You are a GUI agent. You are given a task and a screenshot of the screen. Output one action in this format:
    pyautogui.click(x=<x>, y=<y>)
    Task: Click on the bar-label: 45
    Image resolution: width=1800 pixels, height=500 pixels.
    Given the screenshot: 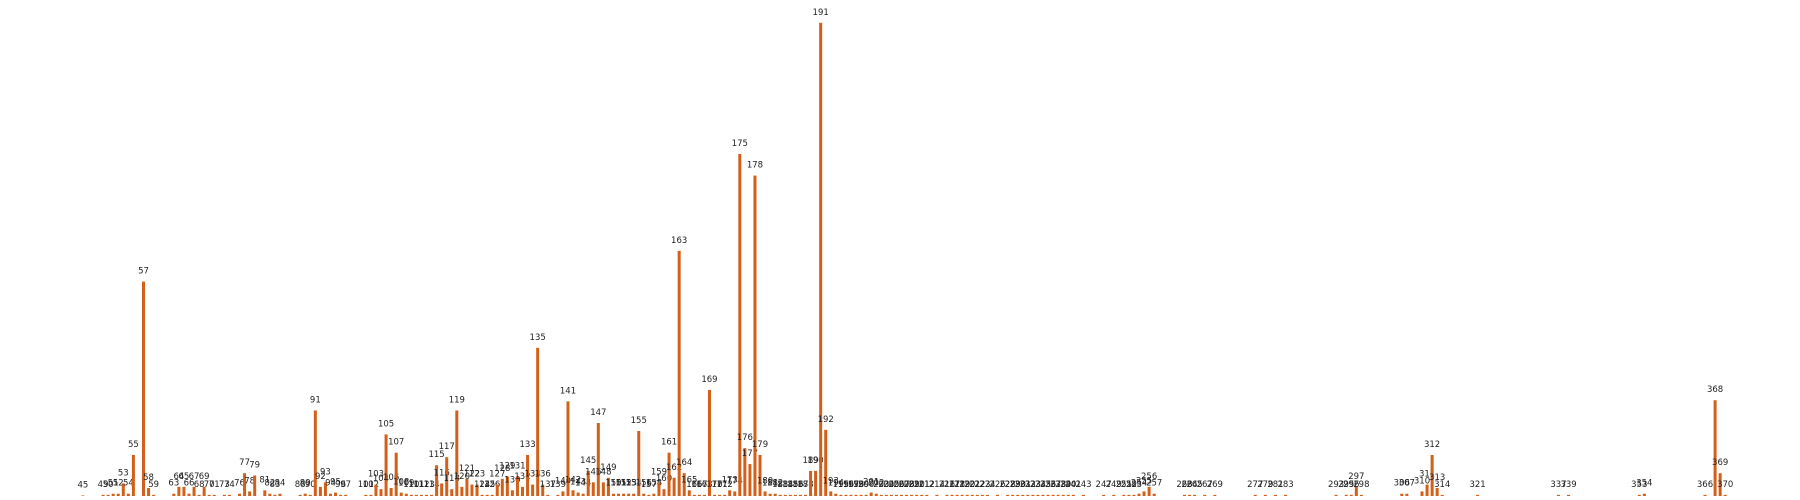 What is the action you would take?
    pyautogui.click(x=82, y=485)
    